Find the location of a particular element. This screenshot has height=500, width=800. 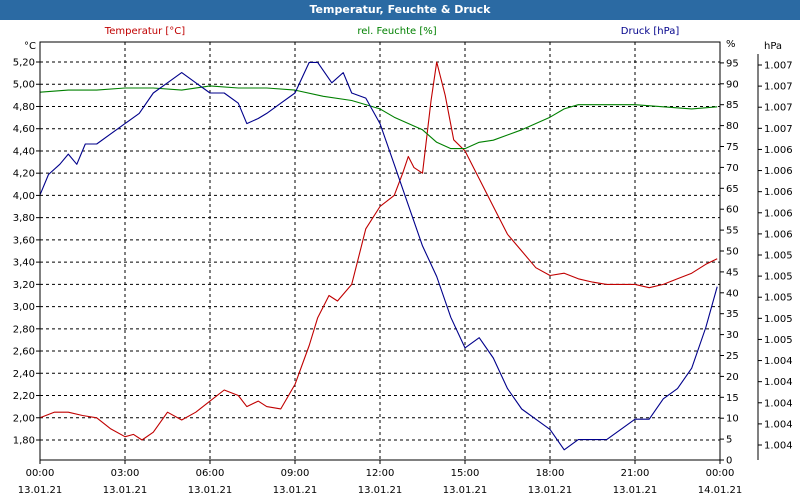

hum-tick-label-8: 40 is located at coordinates (732, 293).